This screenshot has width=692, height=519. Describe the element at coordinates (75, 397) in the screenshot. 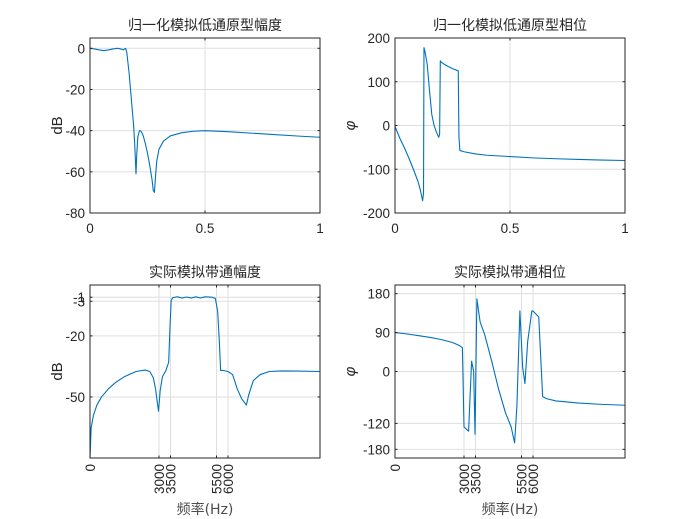

I see `y-tick-label: -50` at that location.